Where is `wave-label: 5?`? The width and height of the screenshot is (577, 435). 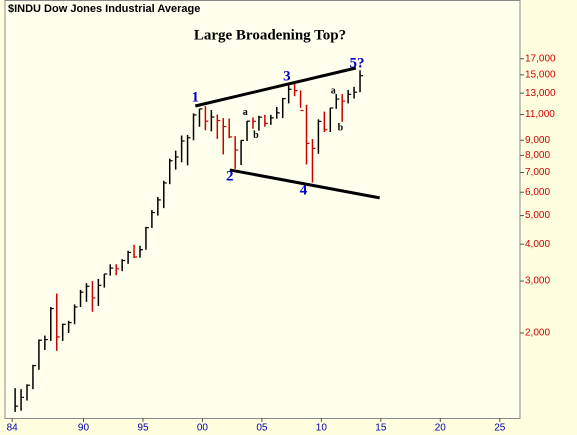 wave-label: 5? is located at coordinates (357, 63).